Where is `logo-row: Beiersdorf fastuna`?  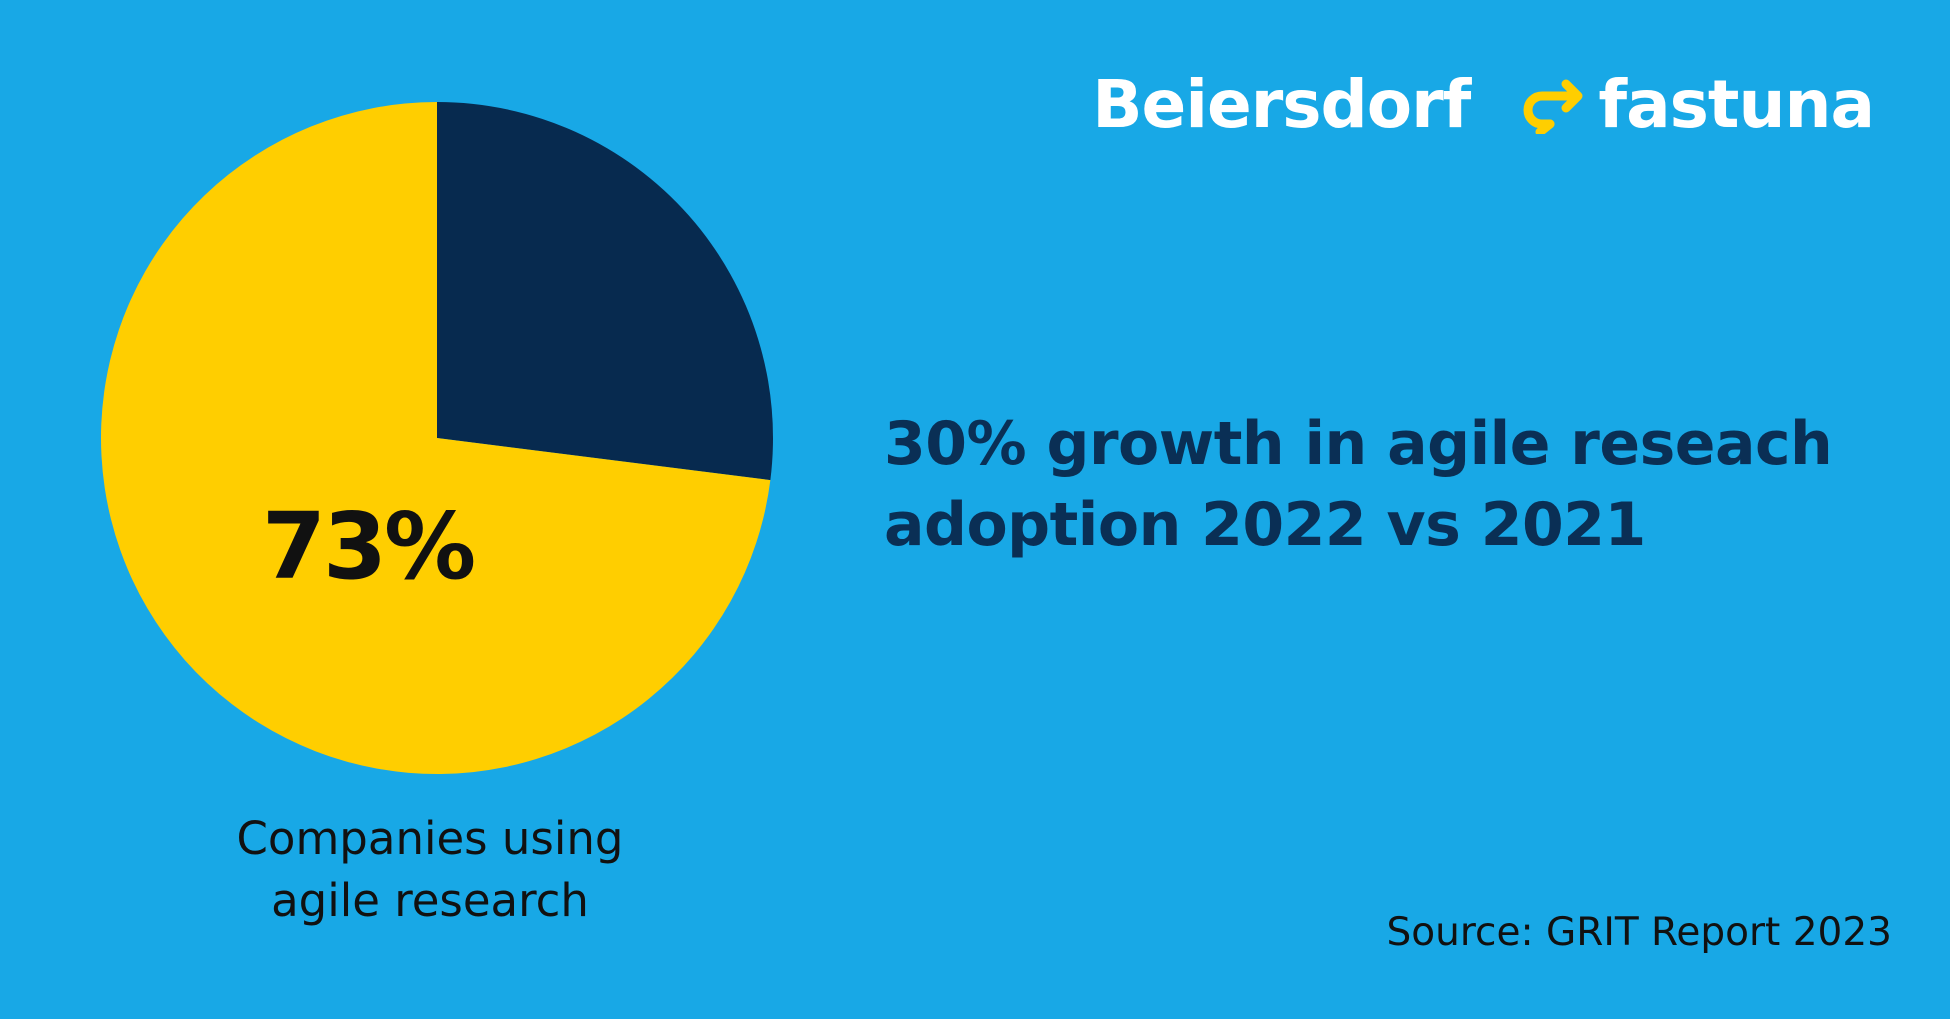 logo-row: Beiersdorf fastuna is located at coordinates (1483, 105).